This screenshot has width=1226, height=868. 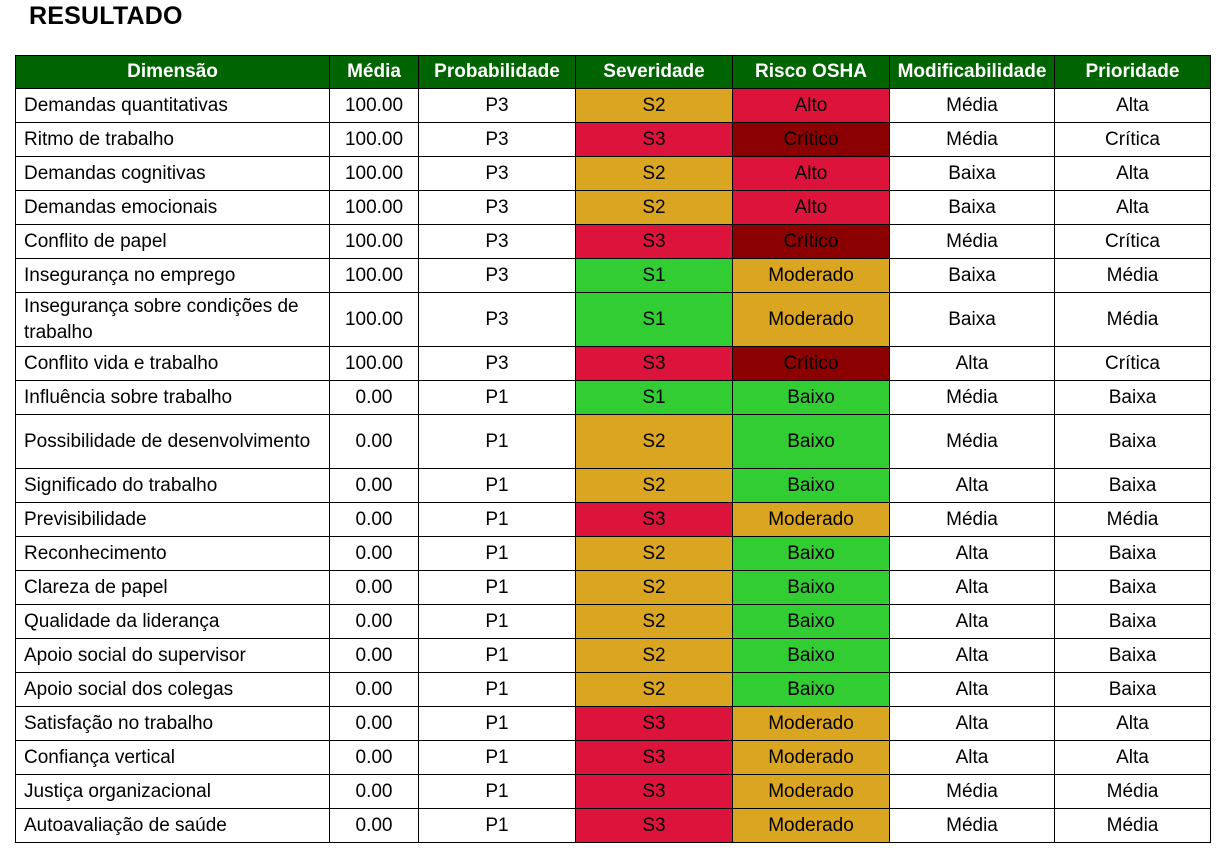 I want to click on header-dimensao: Dimensão, so click(x=172, y=72).